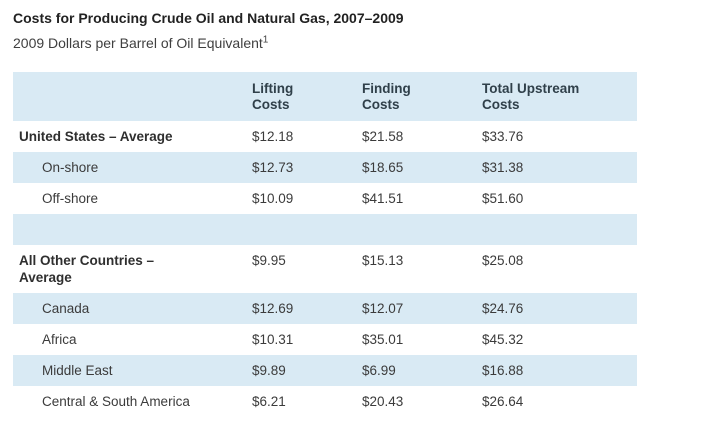 The width and height of the screenshot is (708, 444). What do you see at coordinates (556, 370) in the screenshot?
I see `total-upstream-cost-cell: $16.88` at bounding box center [556, 370].